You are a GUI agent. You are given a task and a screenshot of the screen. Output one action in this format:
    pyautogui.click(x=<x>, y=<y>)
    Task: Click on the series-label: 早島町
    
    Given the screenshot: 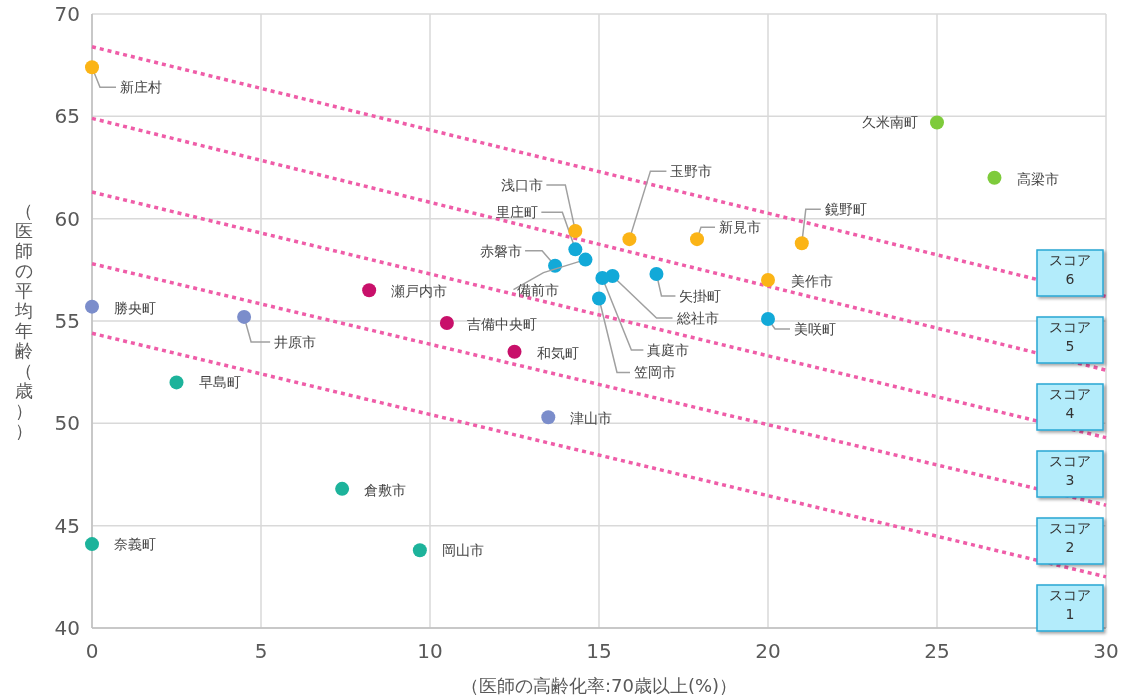 What is the action you would take?
    pyautogui.click(x=219, y=382)
    